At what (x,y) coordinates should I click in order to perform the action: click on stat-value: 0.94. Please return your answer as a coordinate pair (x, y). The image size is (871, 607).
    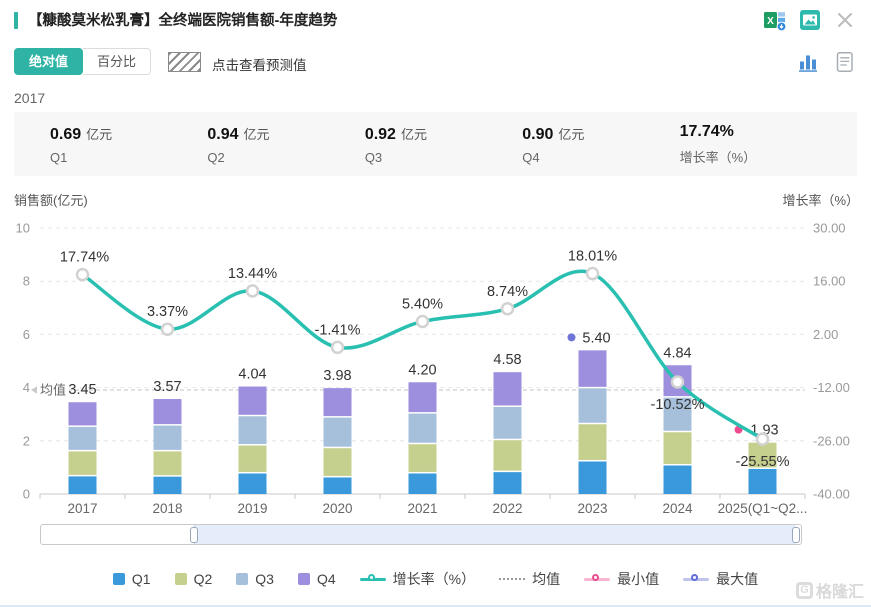
    Looking at the image, I should click on (223, 134).